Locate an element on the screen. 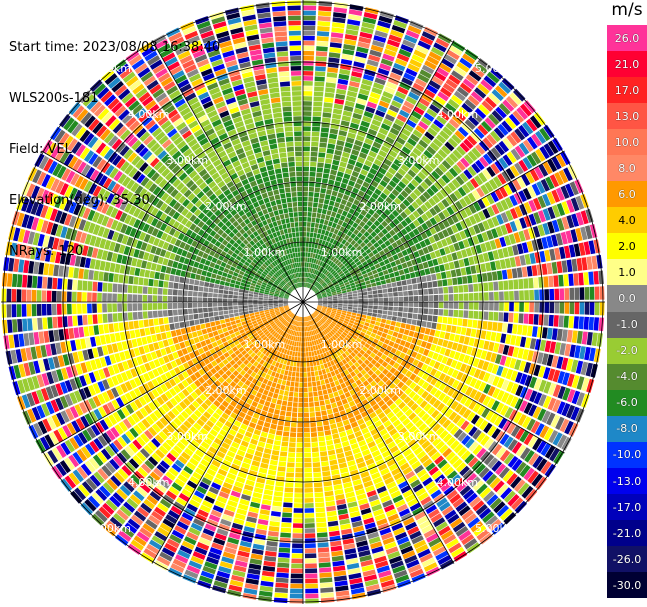 Image resolution: width=647 pixels, height=607 pixels. colorbar-entry: -8.0 is located at coordinates (627, 429).